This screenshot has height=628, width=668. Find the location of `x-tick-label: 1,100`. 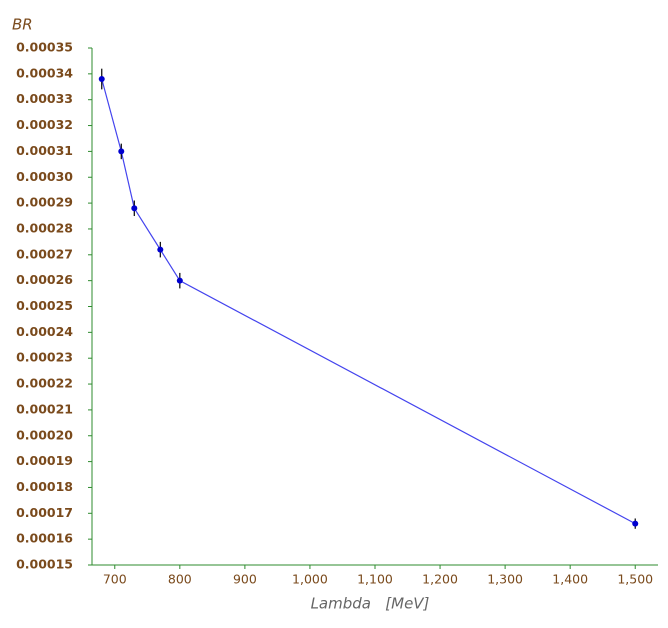

x-tick-label: 1,100 is located at coordinates (375, 579).